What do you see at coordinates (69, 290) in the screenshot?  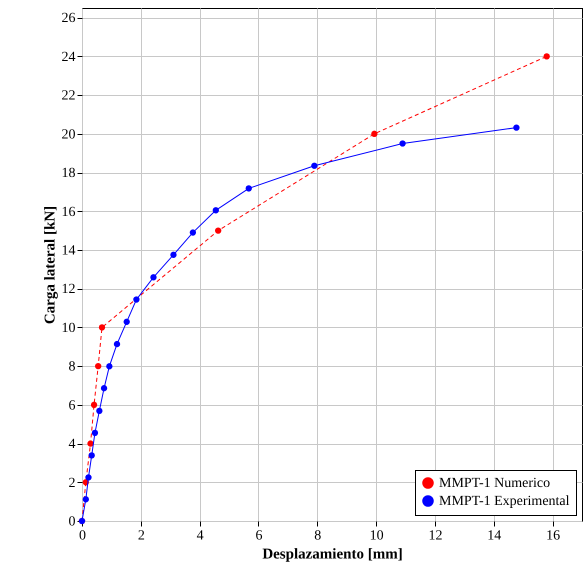 I see `y-tick-label: 12` at bounding box center [69, 290].